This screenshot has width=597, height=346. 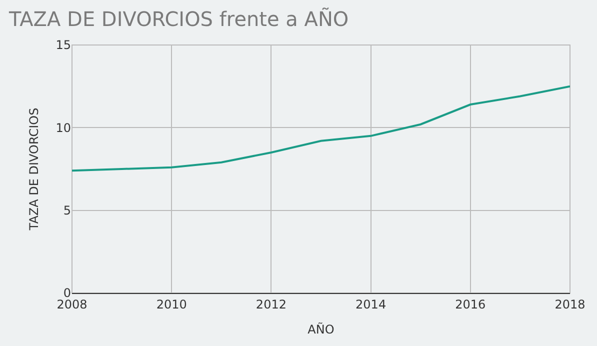 What do you see at coordinates (34, 170) in the screenshot?
I see `y-axis-title: TAZA DE DIVORCIOS` at bounding box center [34, 170].